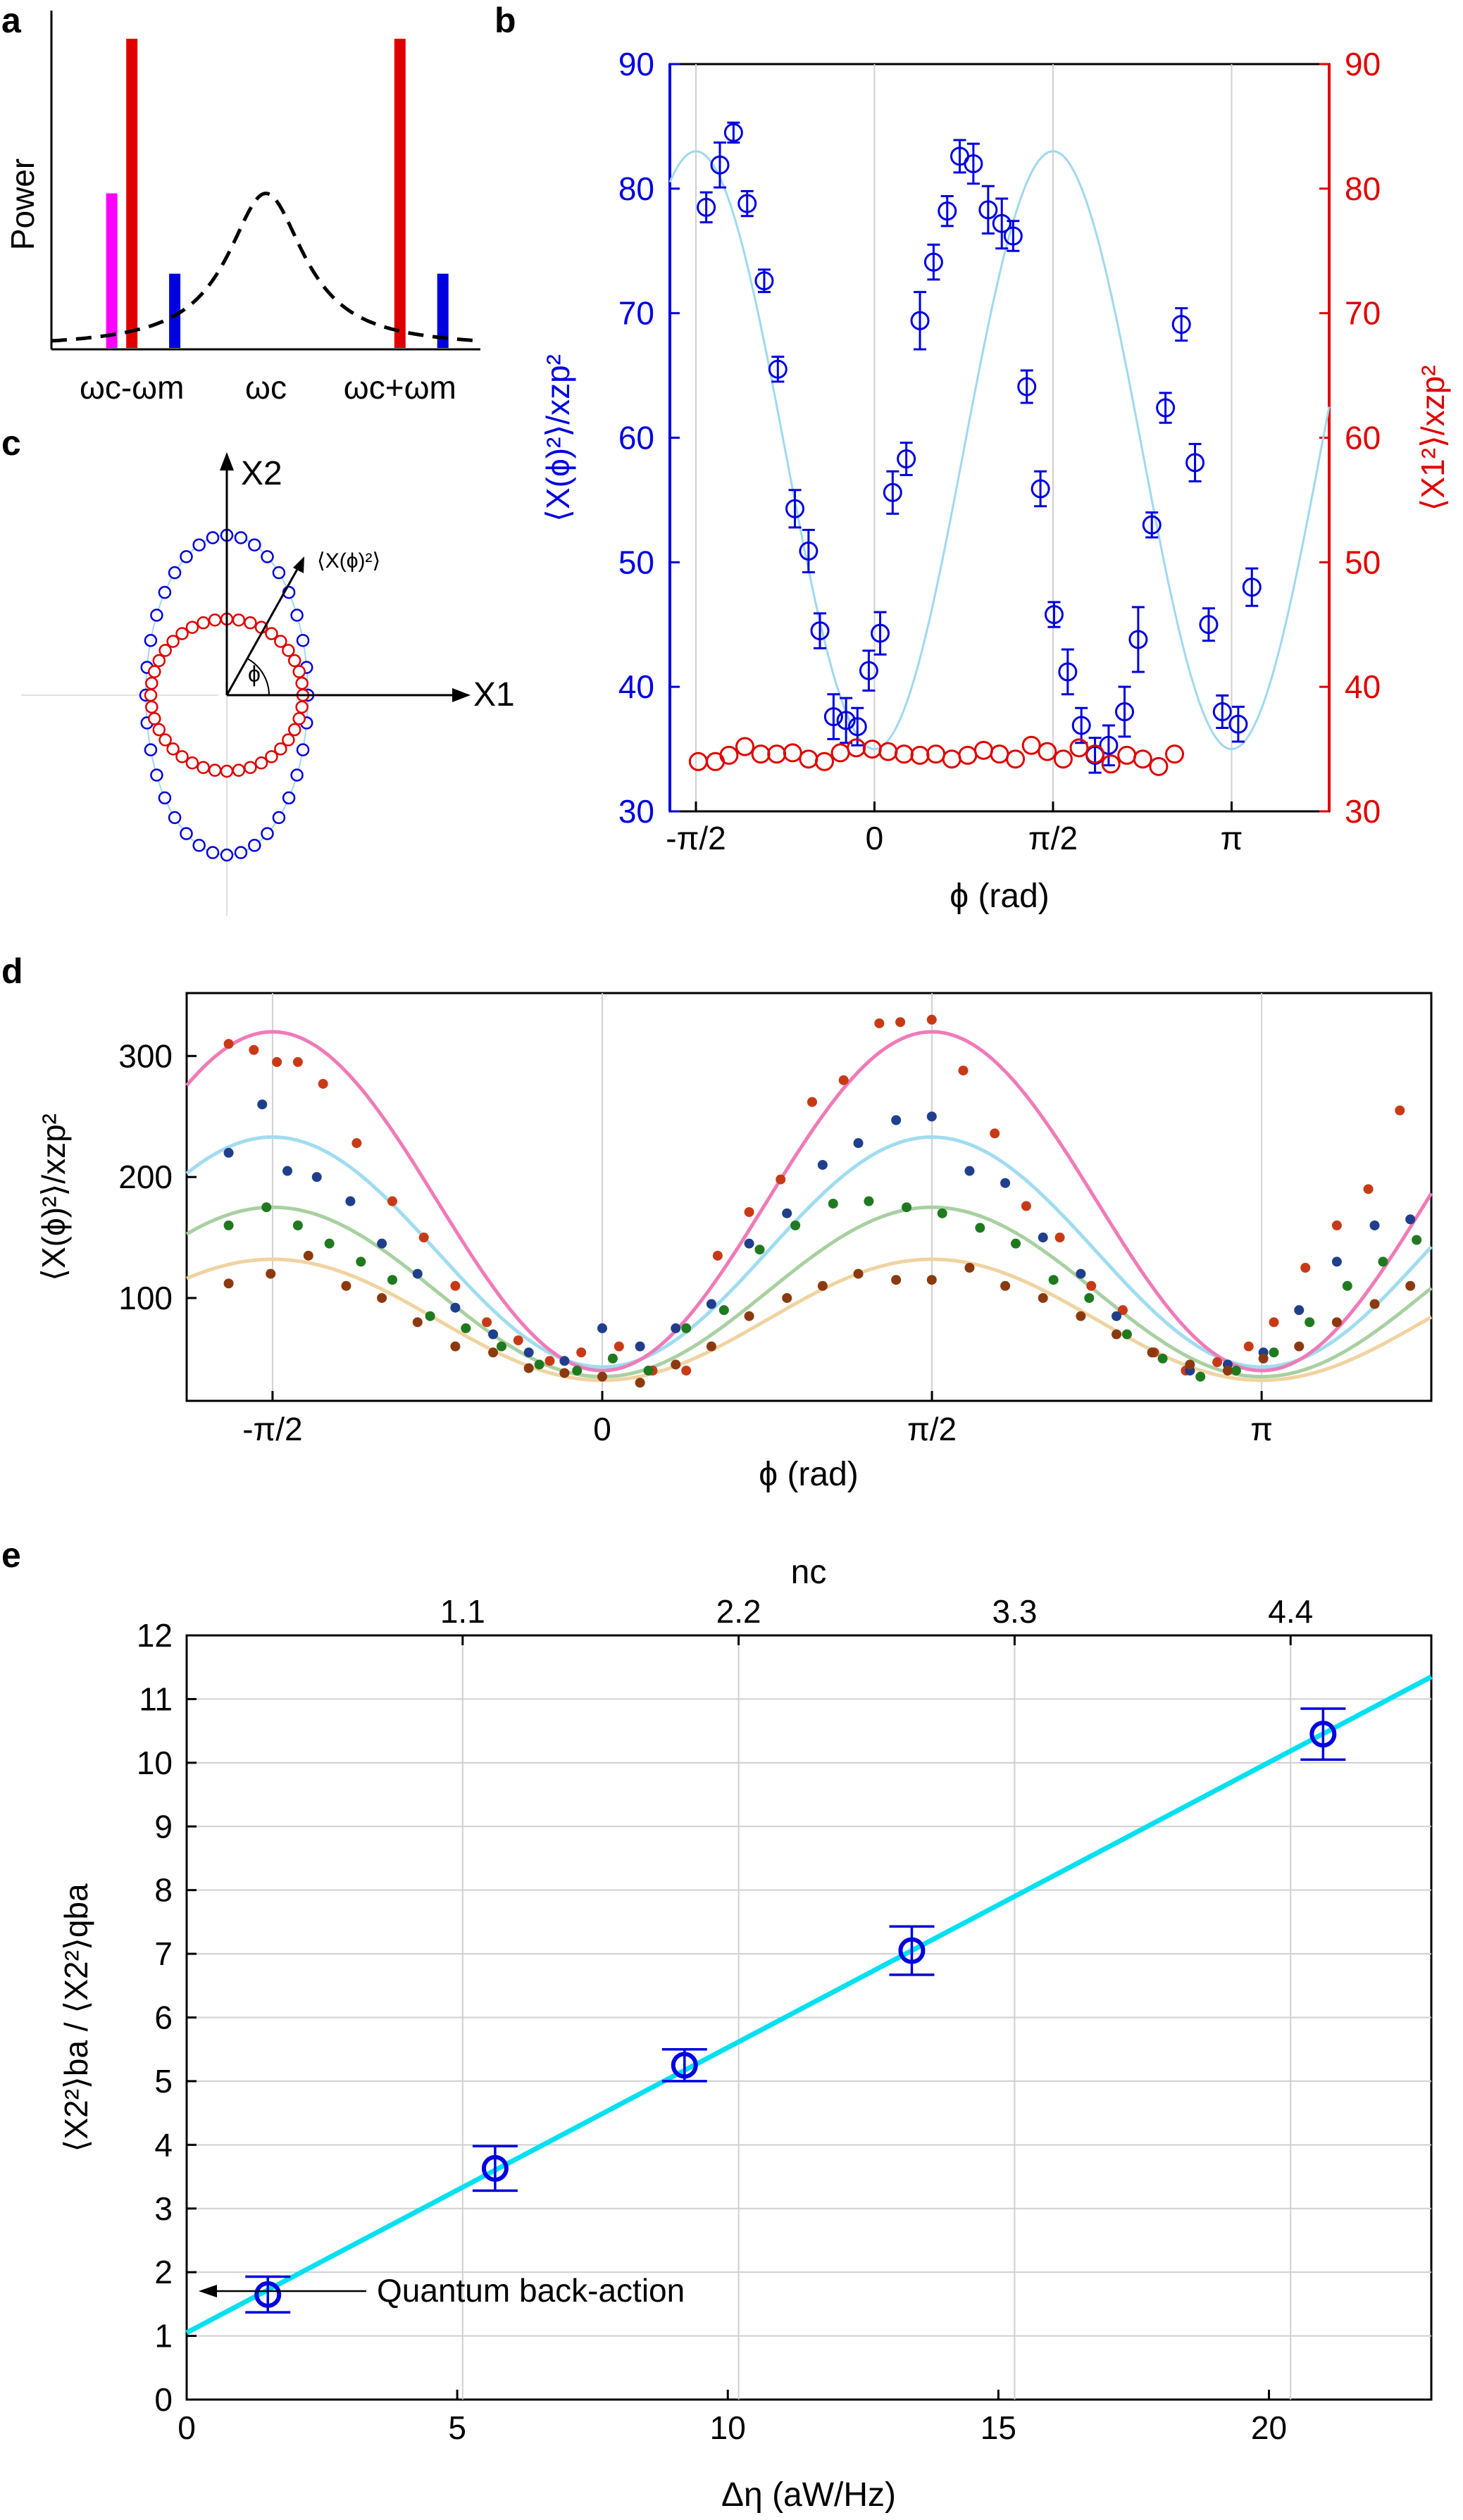  Describe the element at coordinates (227, 461) in the screenshot. I see `panel-c-x2-arrowhead` at that location.